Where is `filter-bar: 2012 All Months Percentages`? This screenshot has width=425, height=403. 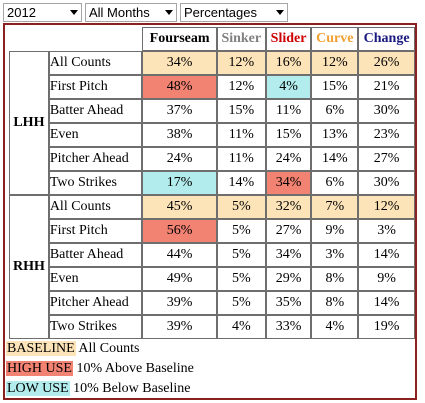
filter-bar: 2012 All Months Percentages is located at coordinates (147, 12).